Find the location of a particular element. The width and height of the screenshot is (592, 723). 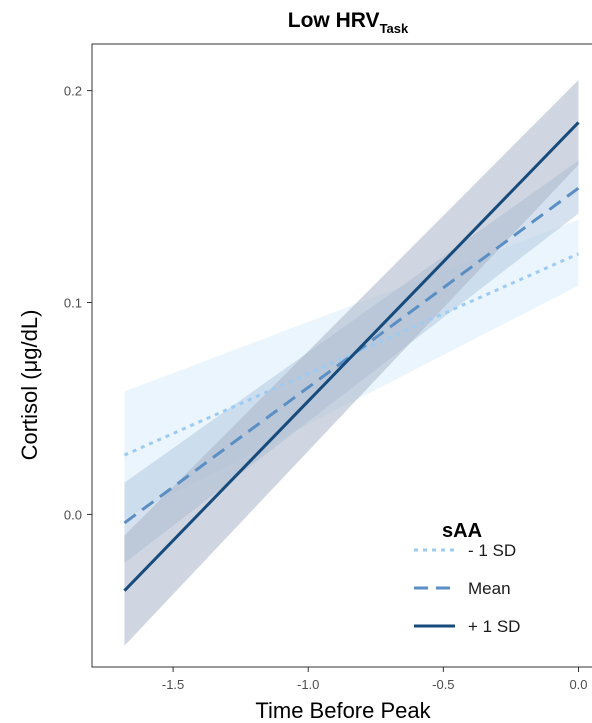

y-tick-label: 0.0 is located at coordinates (73, 514).